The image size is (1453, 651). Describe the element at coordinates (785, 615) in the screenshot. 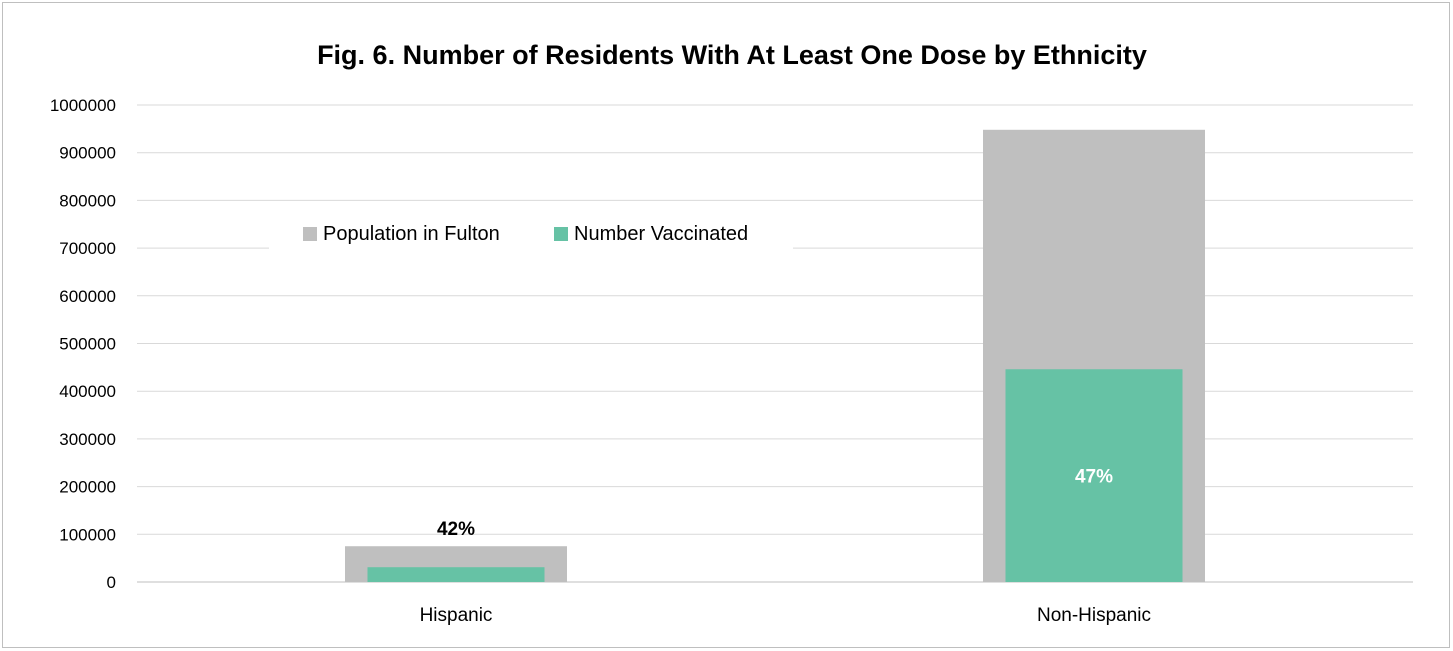

I see `x-axis-category-labels: Hispanic Non-Hispanic` at that location.